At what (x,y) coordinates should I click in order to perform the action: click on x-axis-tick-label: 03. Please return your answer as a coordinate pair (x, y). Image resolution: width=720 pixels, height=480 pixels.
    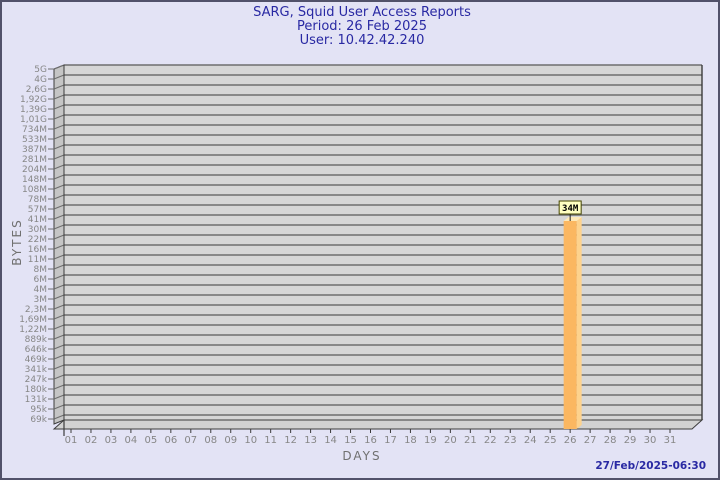
    Looking at the image, I should click on (111, 440).